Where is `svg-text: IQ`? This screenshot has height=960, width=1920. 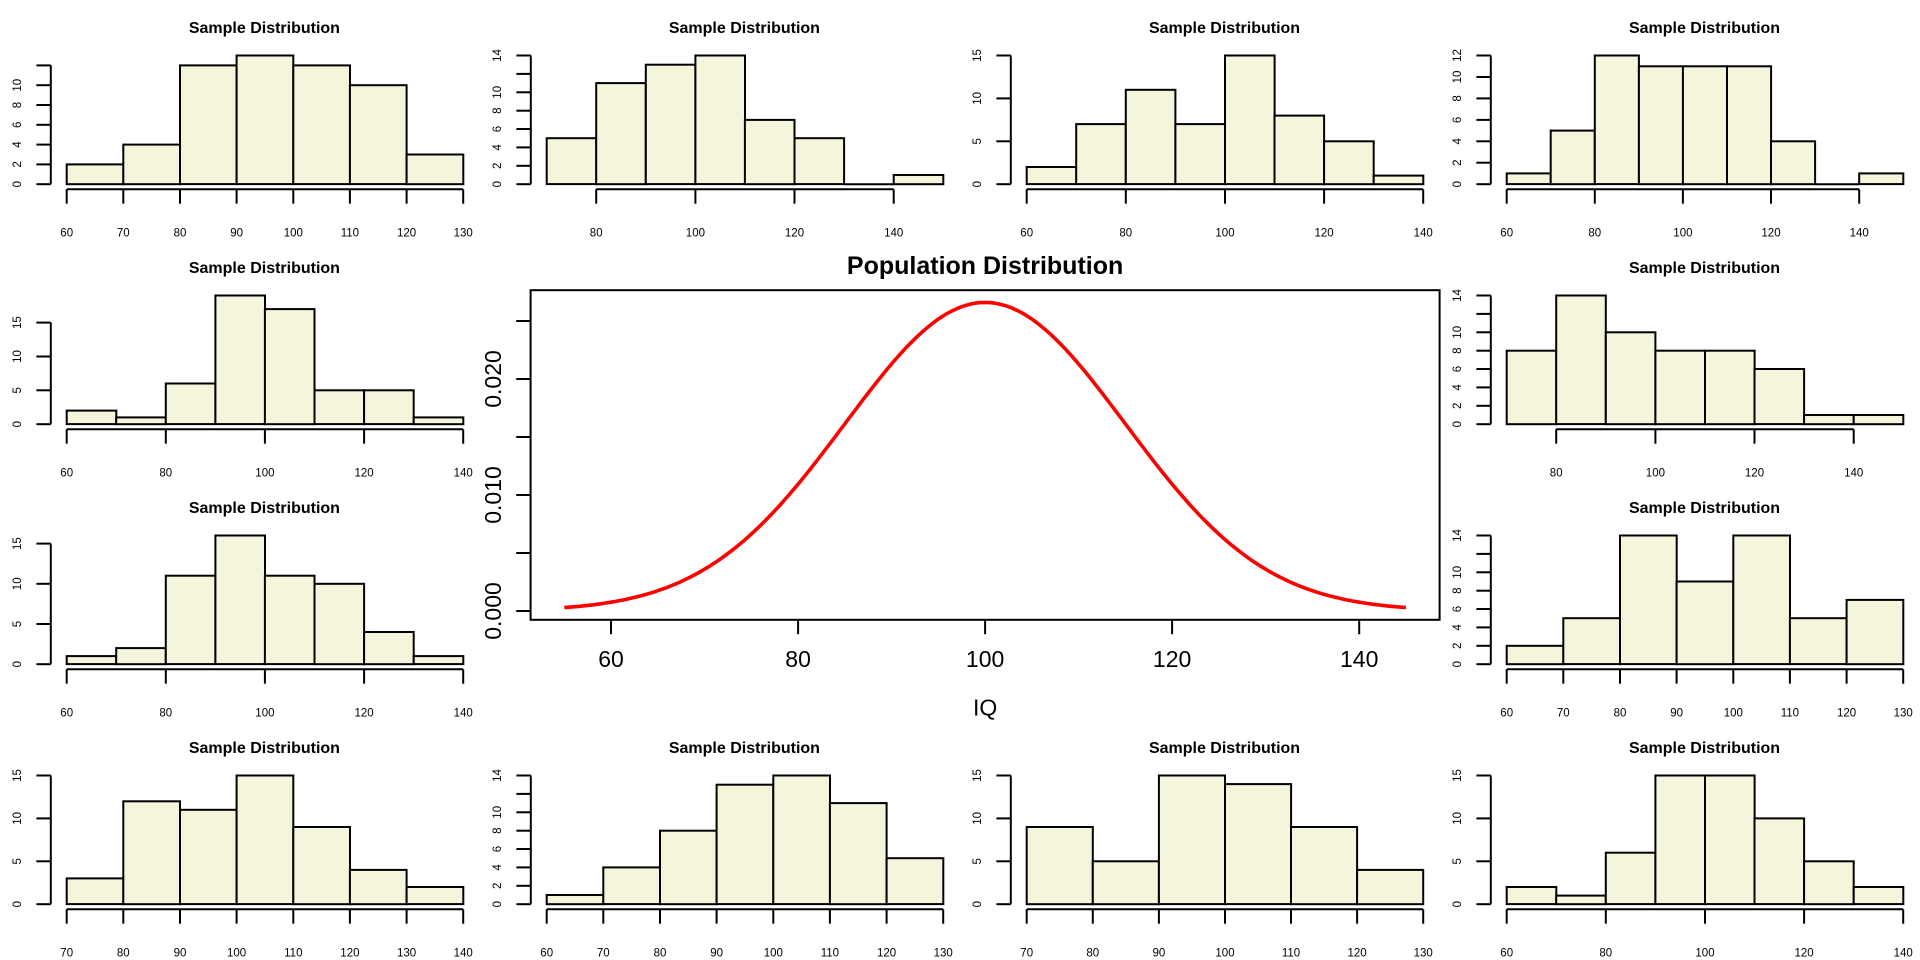
svg-text: IQ is located at coordinates (985, 708).